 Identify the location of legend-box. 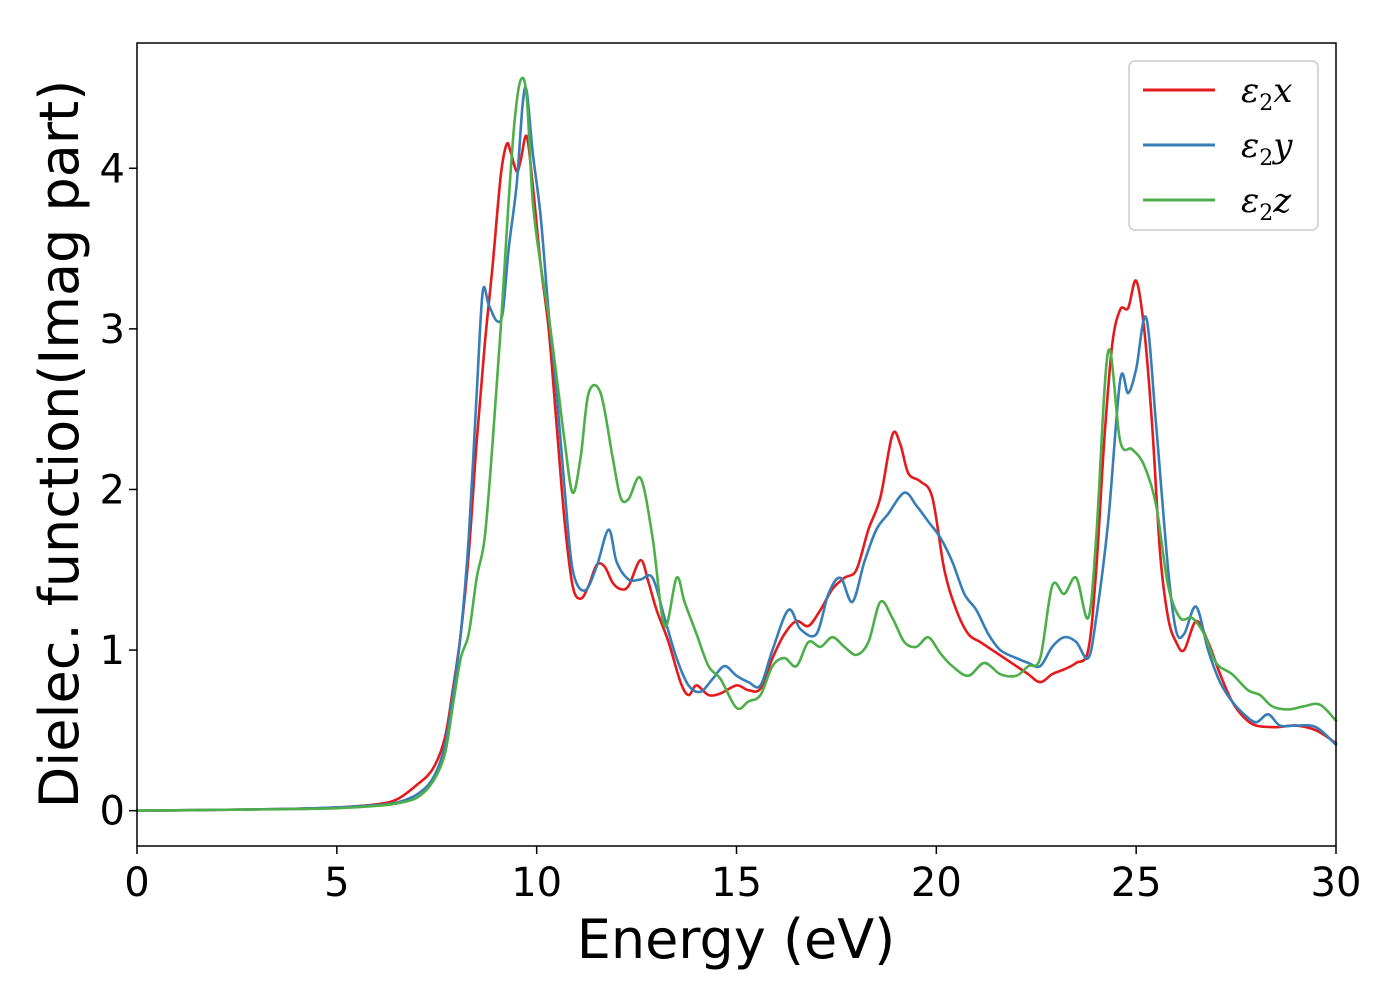
(1223, 145).